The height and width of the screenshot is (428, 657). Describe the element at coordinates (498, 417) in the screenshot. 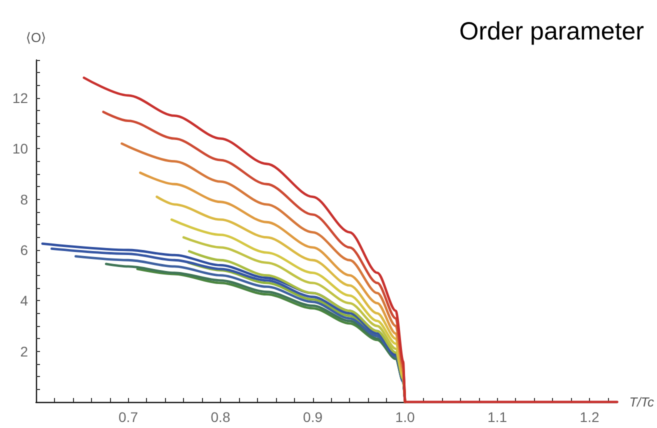

I see `x-tick-label: 1.1` at that location.